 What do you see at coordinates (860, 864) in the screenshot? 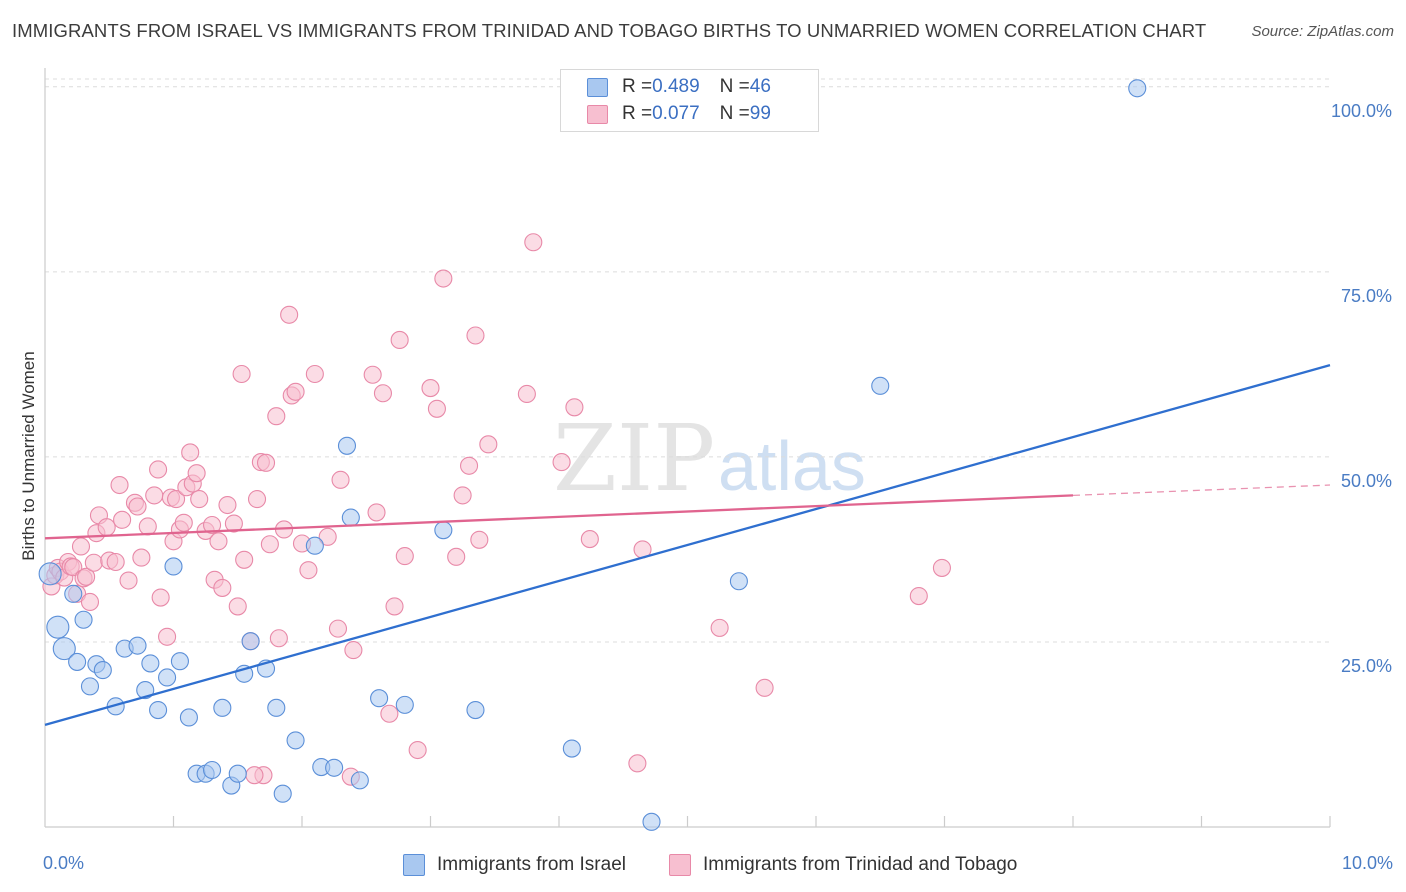
I see `bottom-trinidad-label: Immigrants from Trinidad and Tobago` at bounding box center [860, 864].